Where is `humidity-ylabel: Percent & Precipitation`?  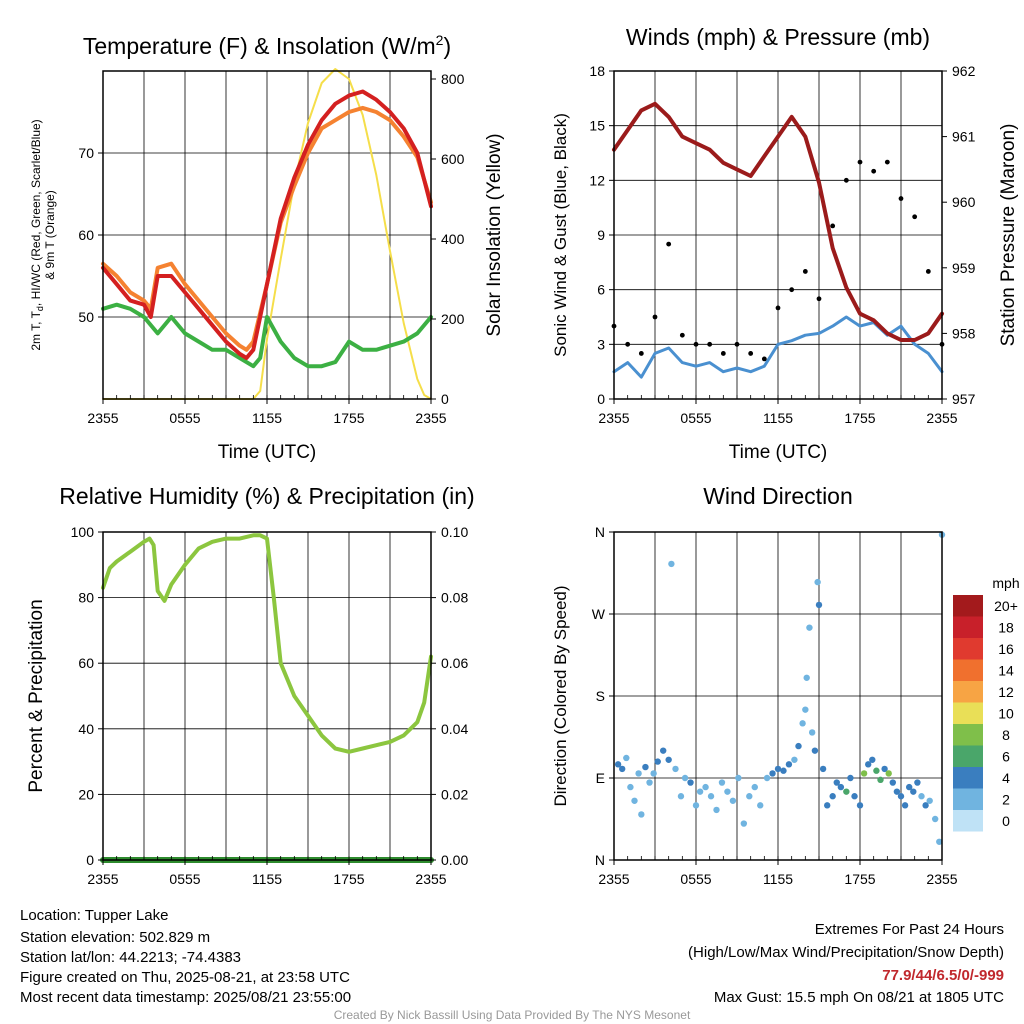
humidity-ylabel: Percent & Precipitation is located at coordinates (36, 695).